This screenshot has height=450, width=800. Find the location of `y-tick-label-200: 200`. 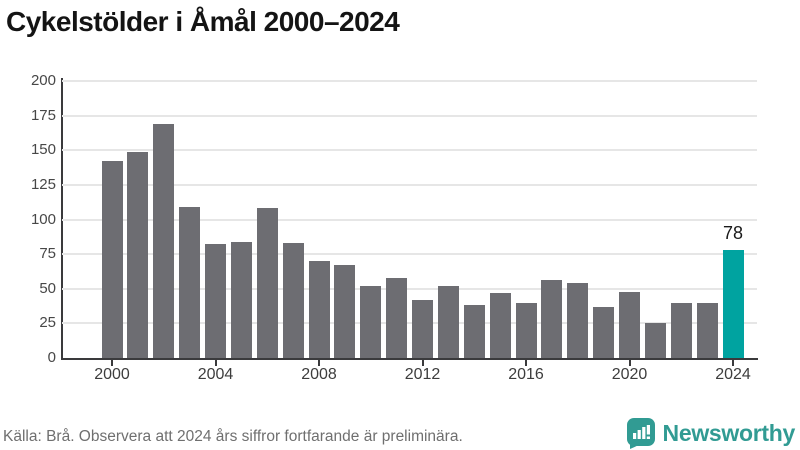

y-tick-label-200: 200 is located at coordinates (43, 80).